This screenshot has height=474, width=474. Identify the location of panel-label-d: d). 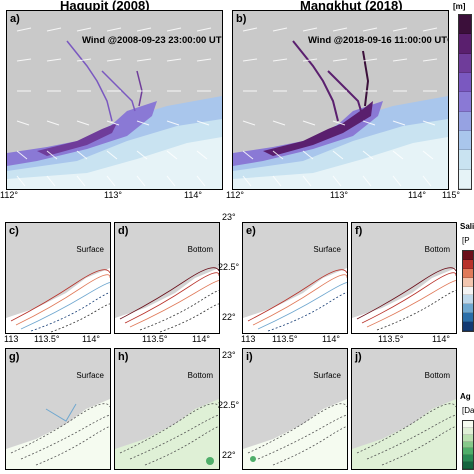
(123, 231).